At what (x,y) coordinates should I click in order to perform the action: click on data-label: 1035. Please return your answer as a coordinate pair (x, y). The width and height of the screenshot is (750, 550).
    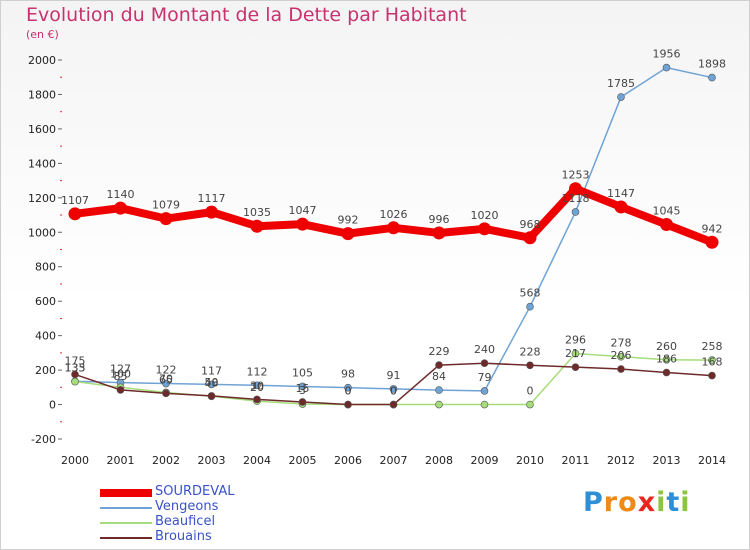
    Looking at the image, I should click on (257, 212).